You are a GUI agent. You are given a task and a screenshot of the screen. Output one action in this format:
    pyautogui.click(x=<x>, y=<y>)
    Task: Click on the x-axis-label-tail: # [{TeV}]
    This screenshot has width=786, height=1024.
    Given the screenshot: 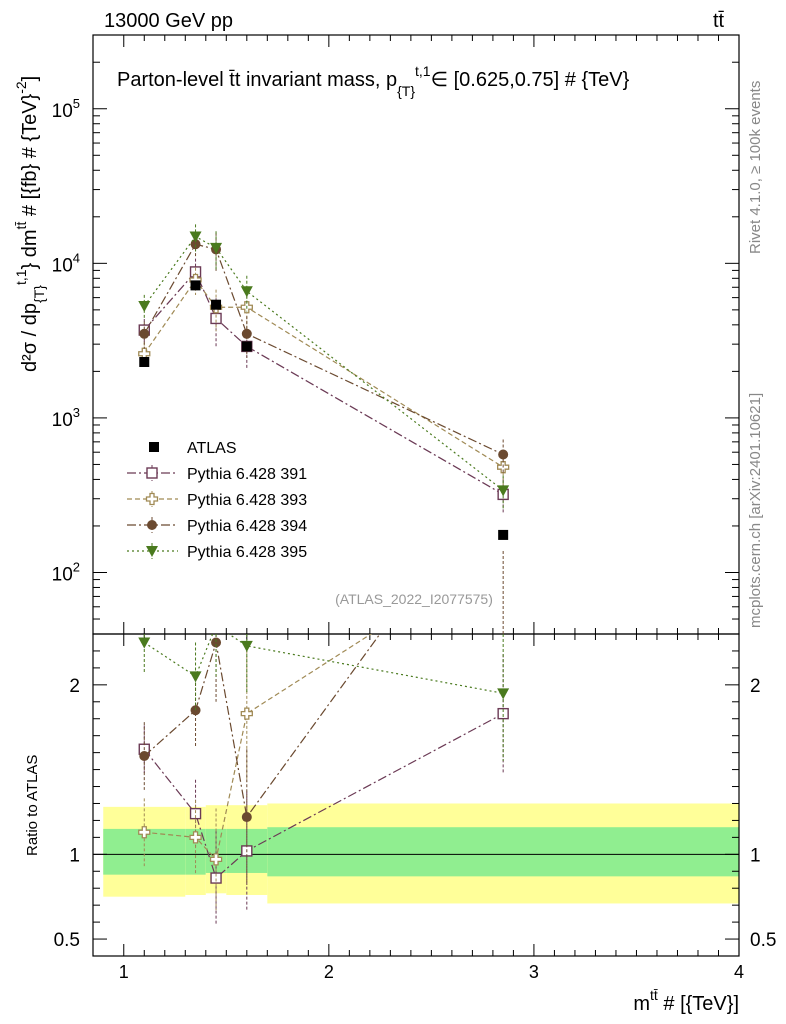 What is the action you would take?
    pyautogui.click(x=698, y=1004)
    